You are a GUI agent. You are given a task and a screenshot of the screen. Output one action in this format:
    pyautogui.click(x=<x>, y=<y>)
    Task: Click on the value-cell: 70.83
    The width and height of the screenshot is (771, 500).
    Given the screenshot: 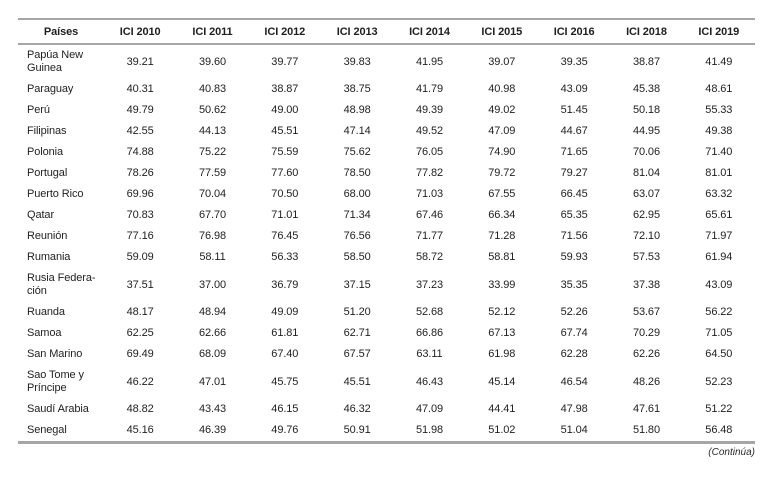 What is the action you would take?
    pyautogui.click(x=140, y=215)
    